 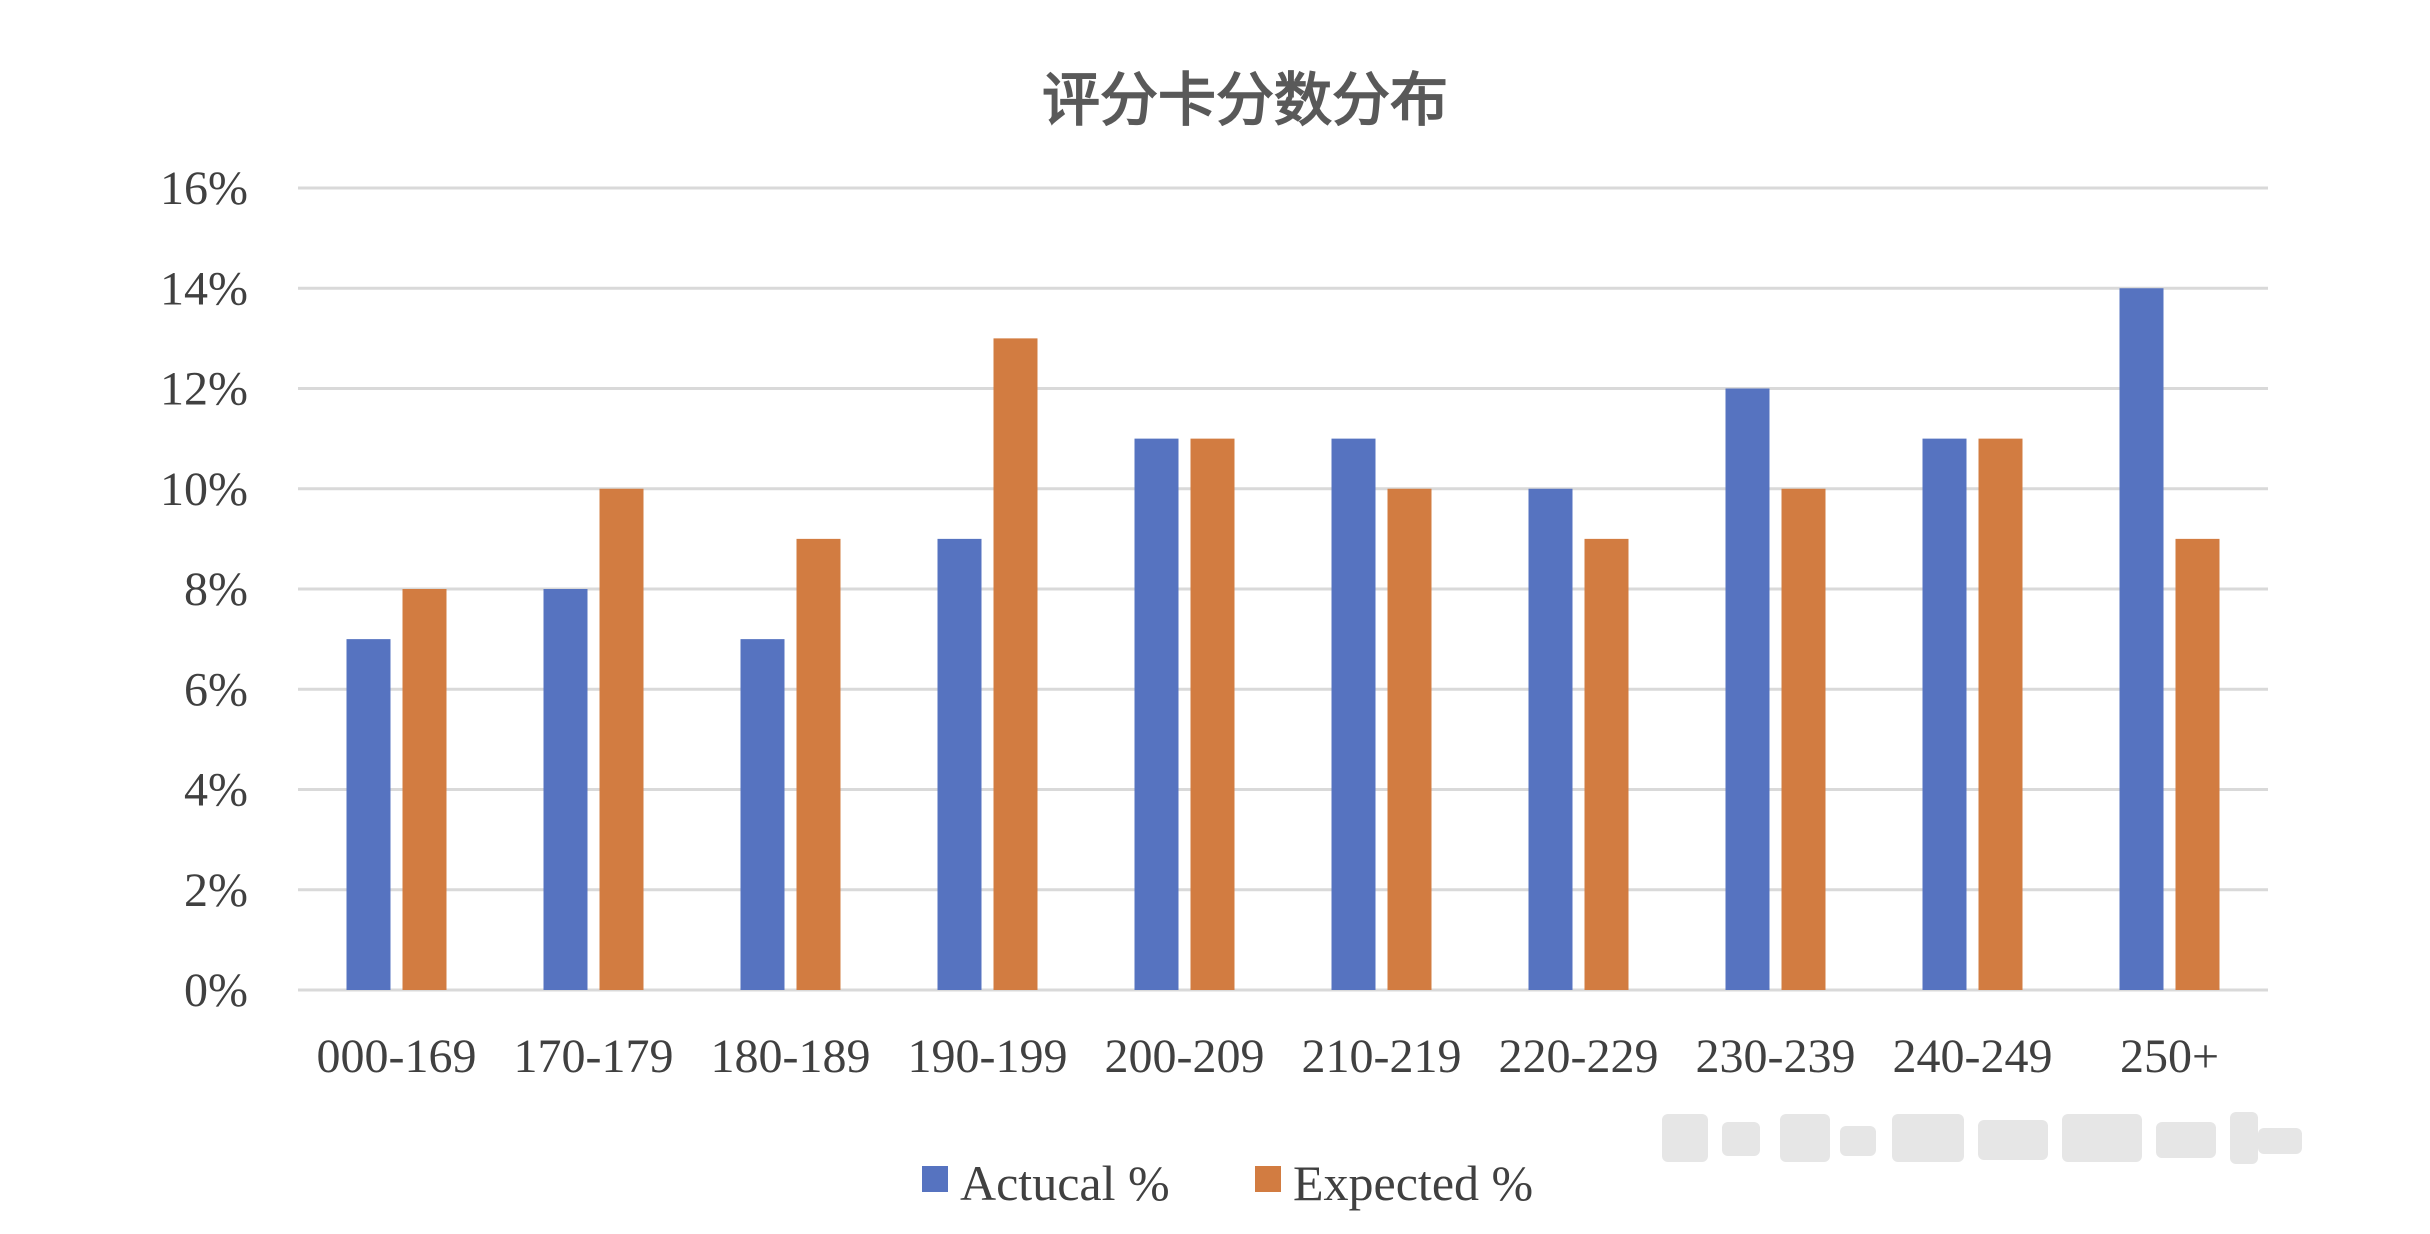 I want to click on y-tick-label: 16%, so click(x=204, y=188).